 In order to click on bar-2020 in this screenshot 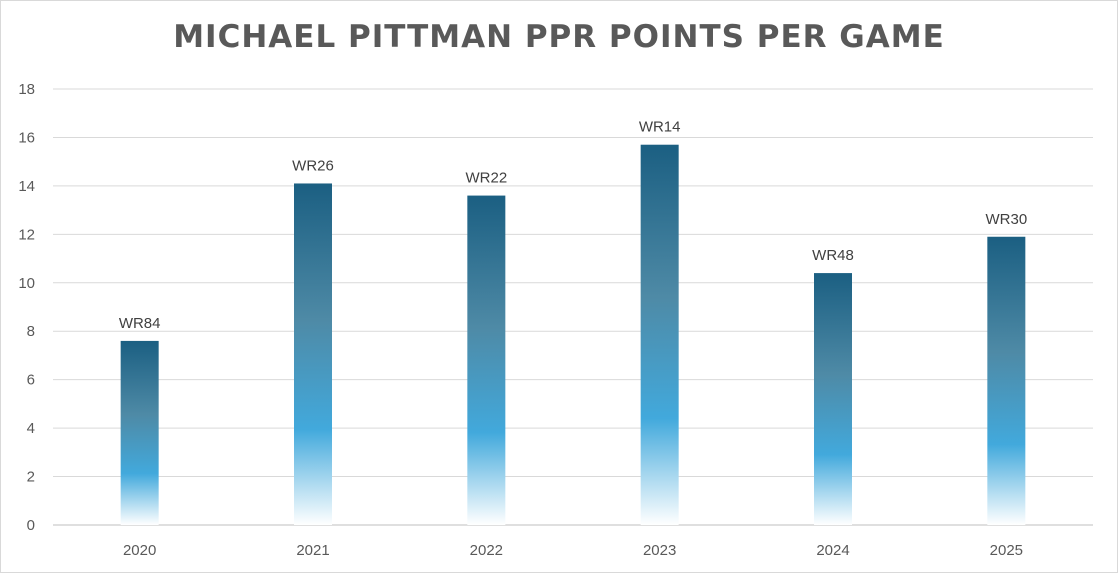, I will do `click(139, 432)`.